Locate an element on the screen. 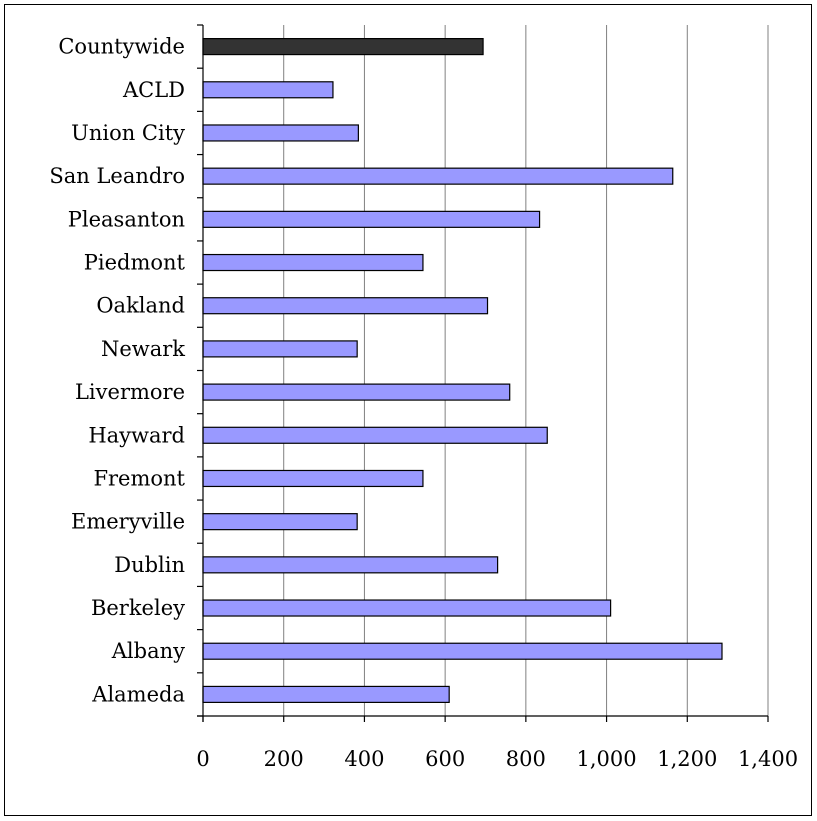 This screenshot has width=817, height=821. category-label-acld: ACLD is located at coordinates (153, 90).